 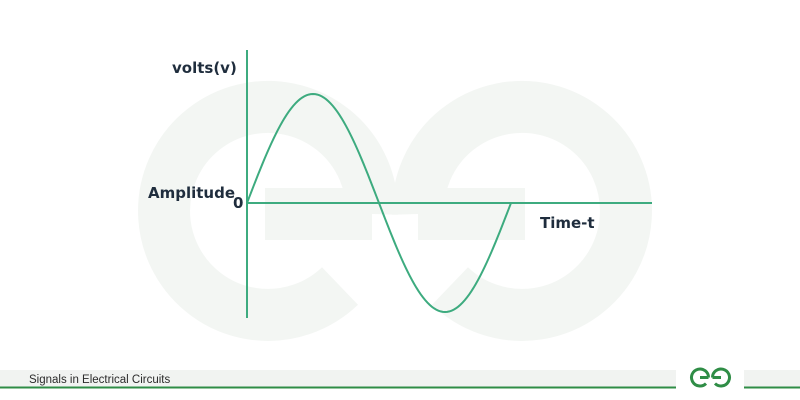 What do you see at coordinates (191, 193) in the screenshot?
I see `amplitude-label: Amplitude` at bounding box center [191, 193].